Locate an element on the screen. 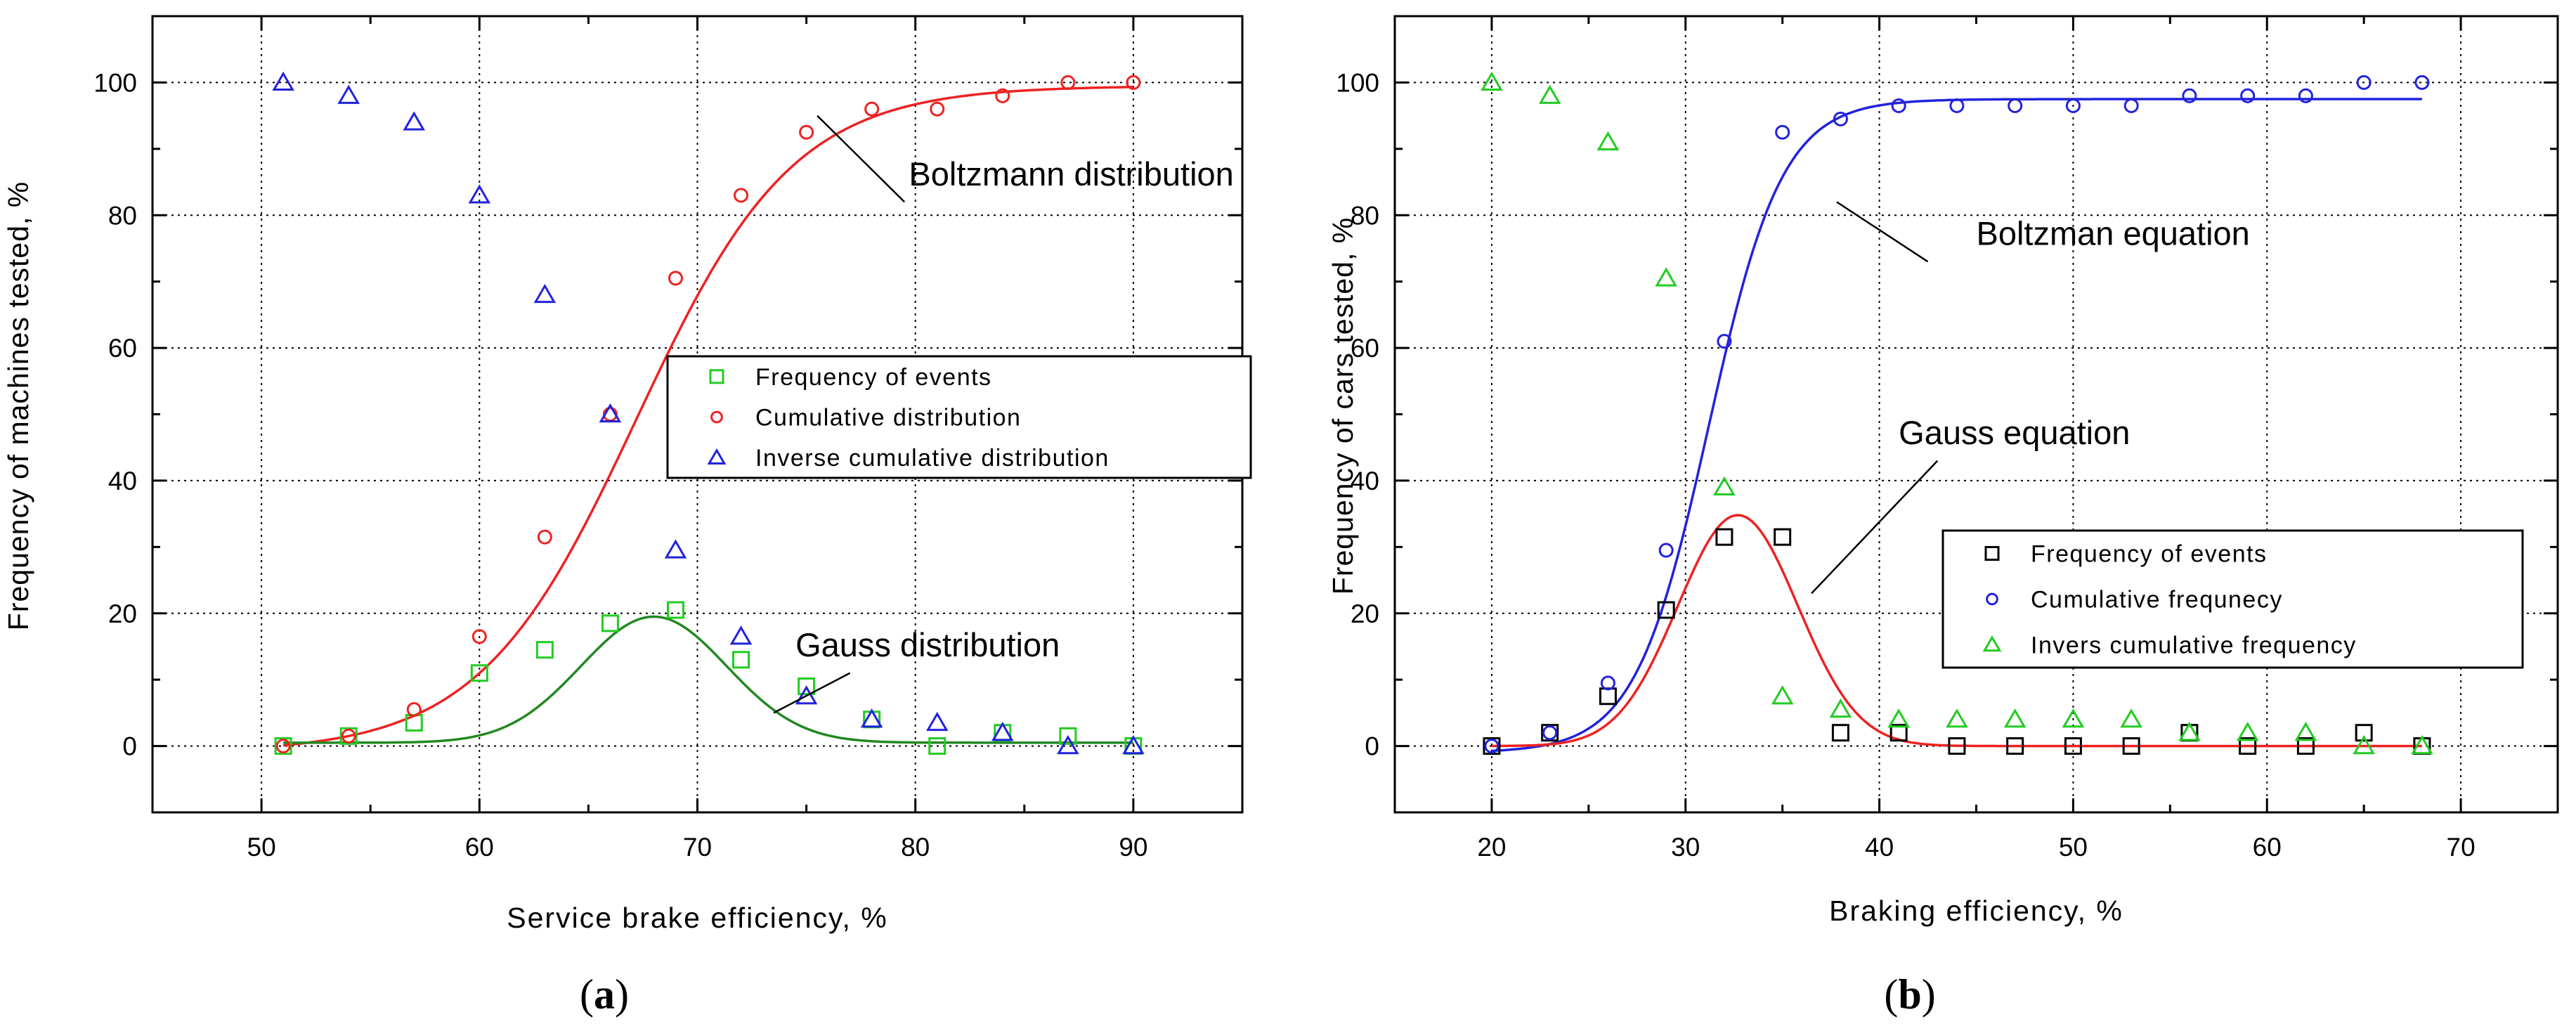  annotation-label: Boltzman equation is located at coordinates (2113, 233).